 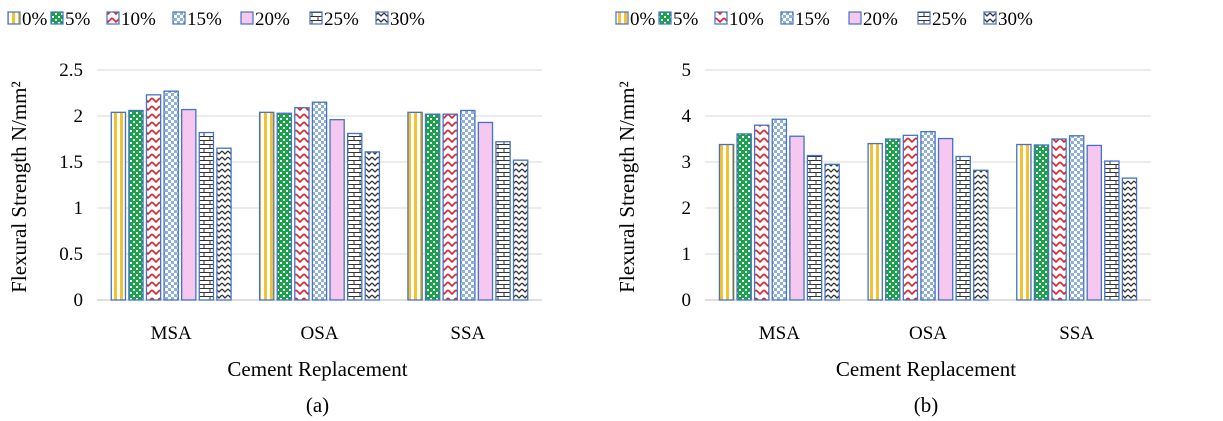 What do you see at coordinates (687, 70) in the screenshot?
I see `y-tick-label: 5` at bounding box center [687, 70].